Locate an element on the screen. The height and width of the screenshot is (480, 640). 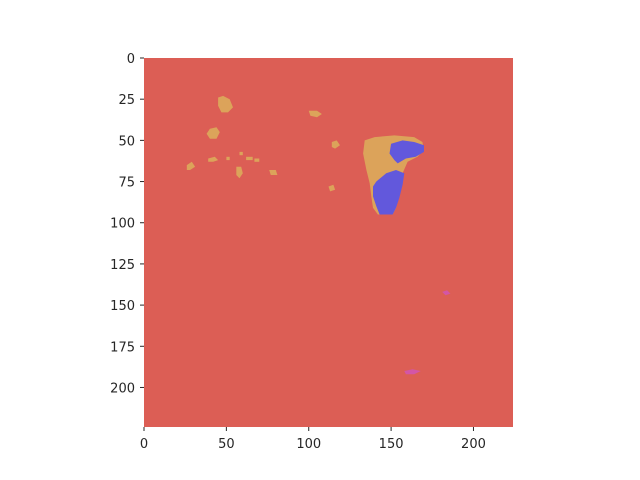
y-tick-label: 100 is located at coordinates (122, 224).